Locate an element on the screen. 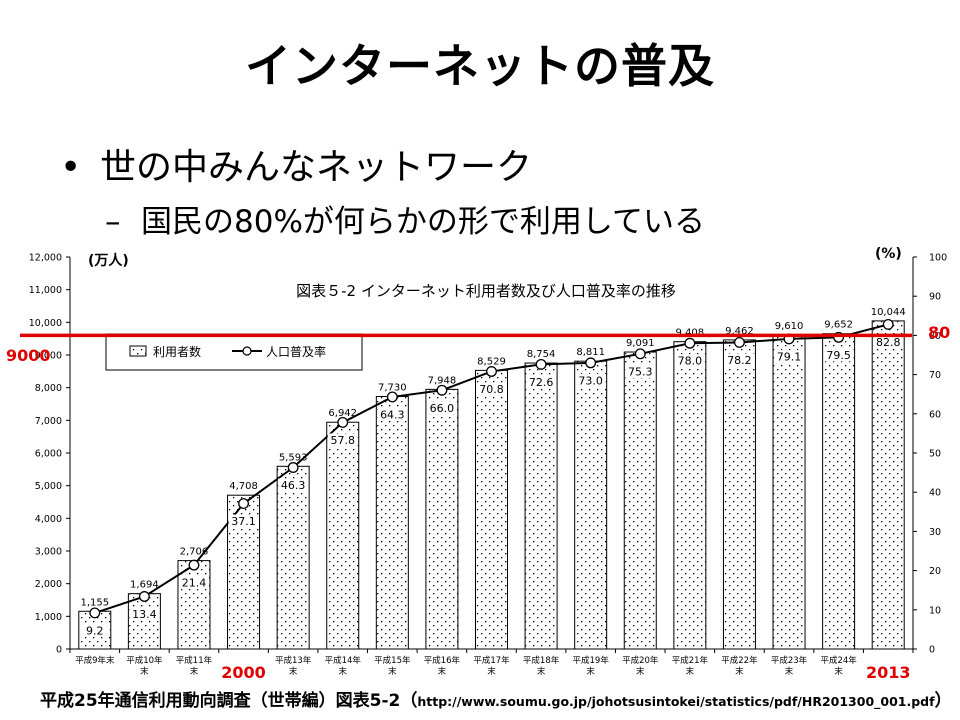 This screenshot has width=960, height=720. chart-legend: 利用者数 人口普及率 is located at coordinates (234, 352).